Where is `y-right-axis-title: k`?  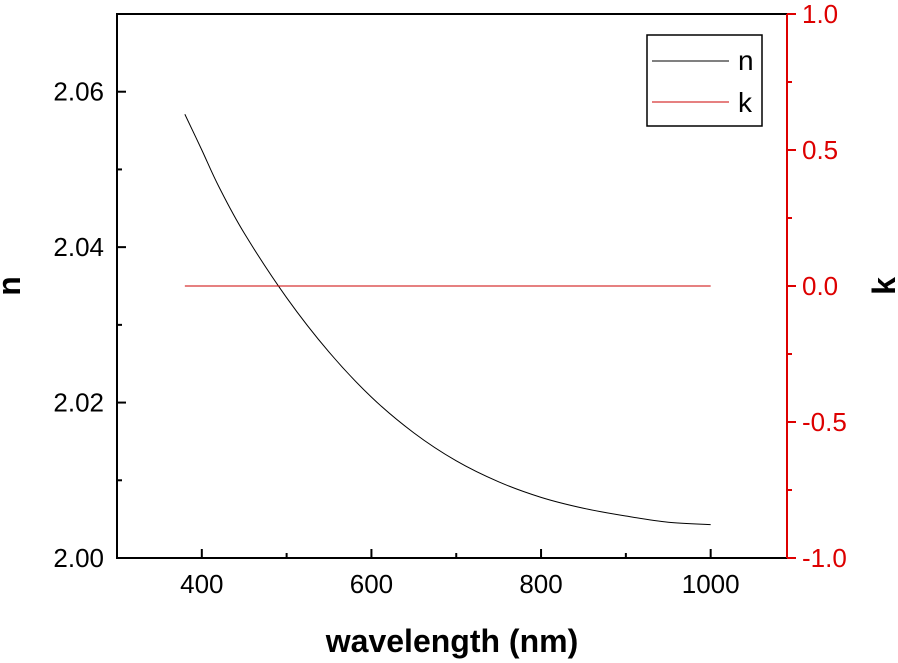
y-right-axis-title: k is located at coordinates (882, 286).